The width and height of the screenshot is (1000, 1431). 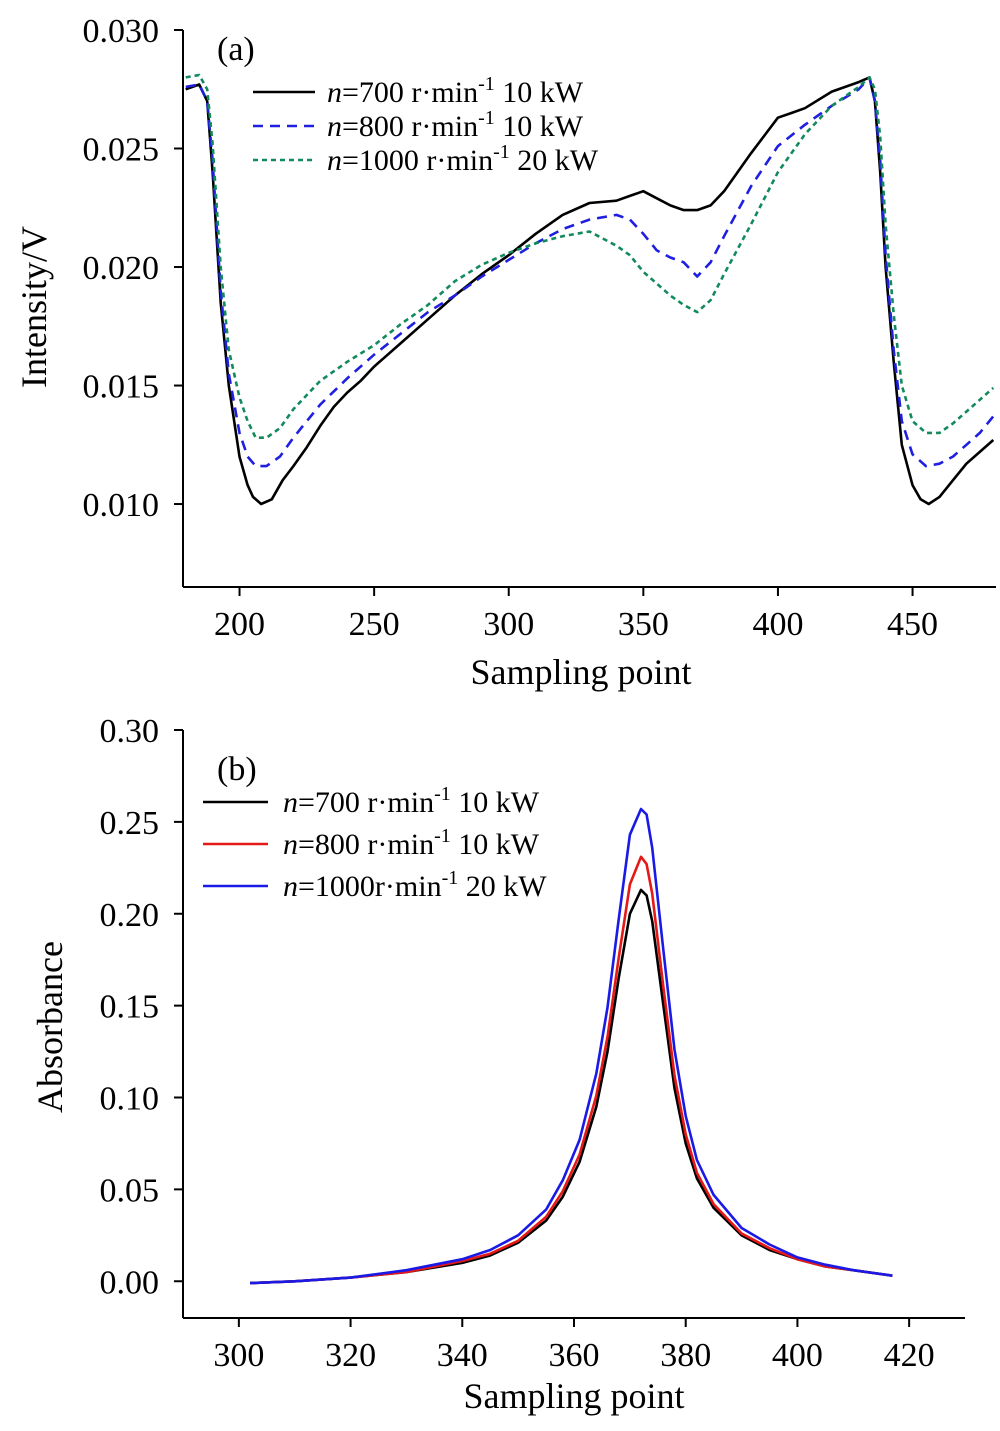 I want to click on y-axis-label: Intensity/V, so click(x=34, y=307).